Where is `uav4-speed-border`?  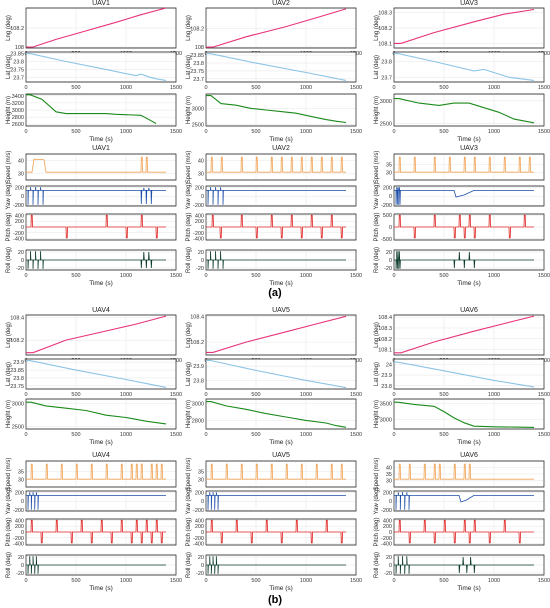 uav4-speed-border is located at coordinates (101, 474).